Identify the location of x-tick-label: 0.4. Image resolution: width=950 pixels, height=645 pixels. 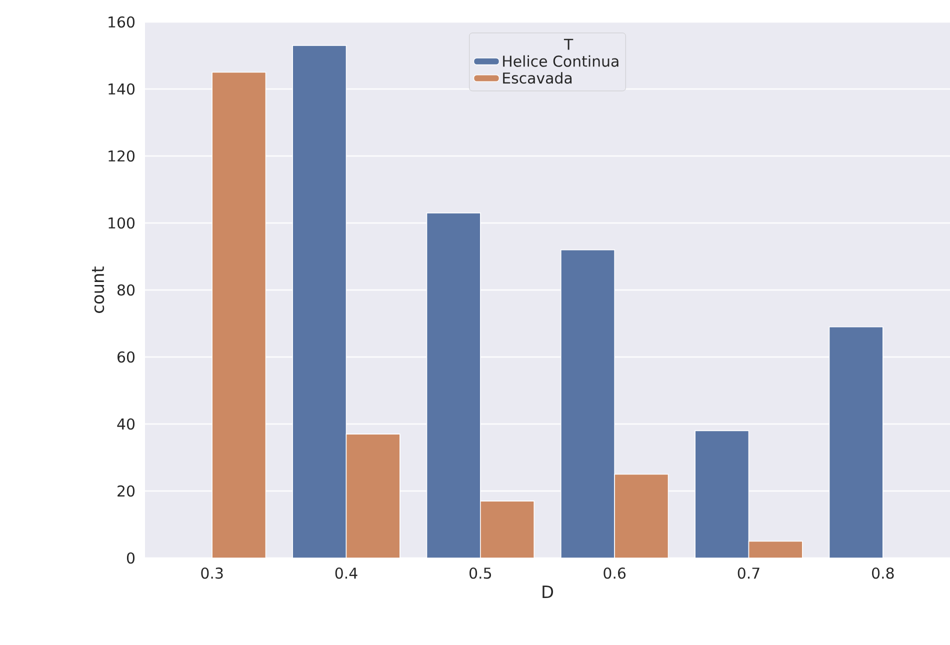
(346, 573).